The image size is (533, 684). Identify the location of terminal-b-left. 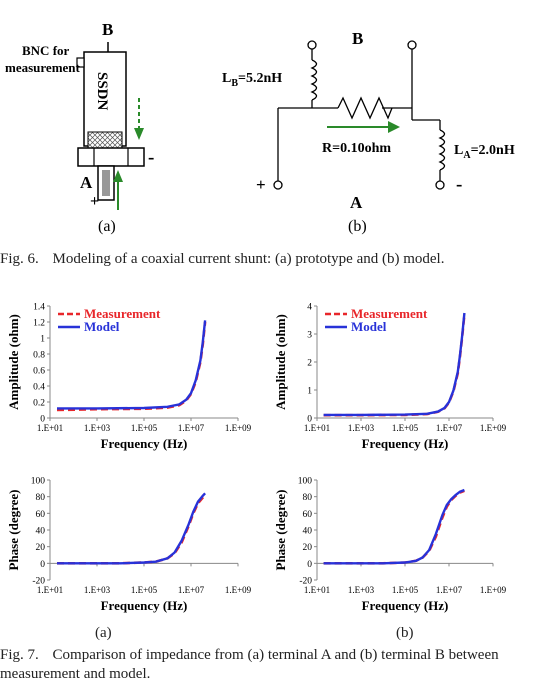
(312, 45).